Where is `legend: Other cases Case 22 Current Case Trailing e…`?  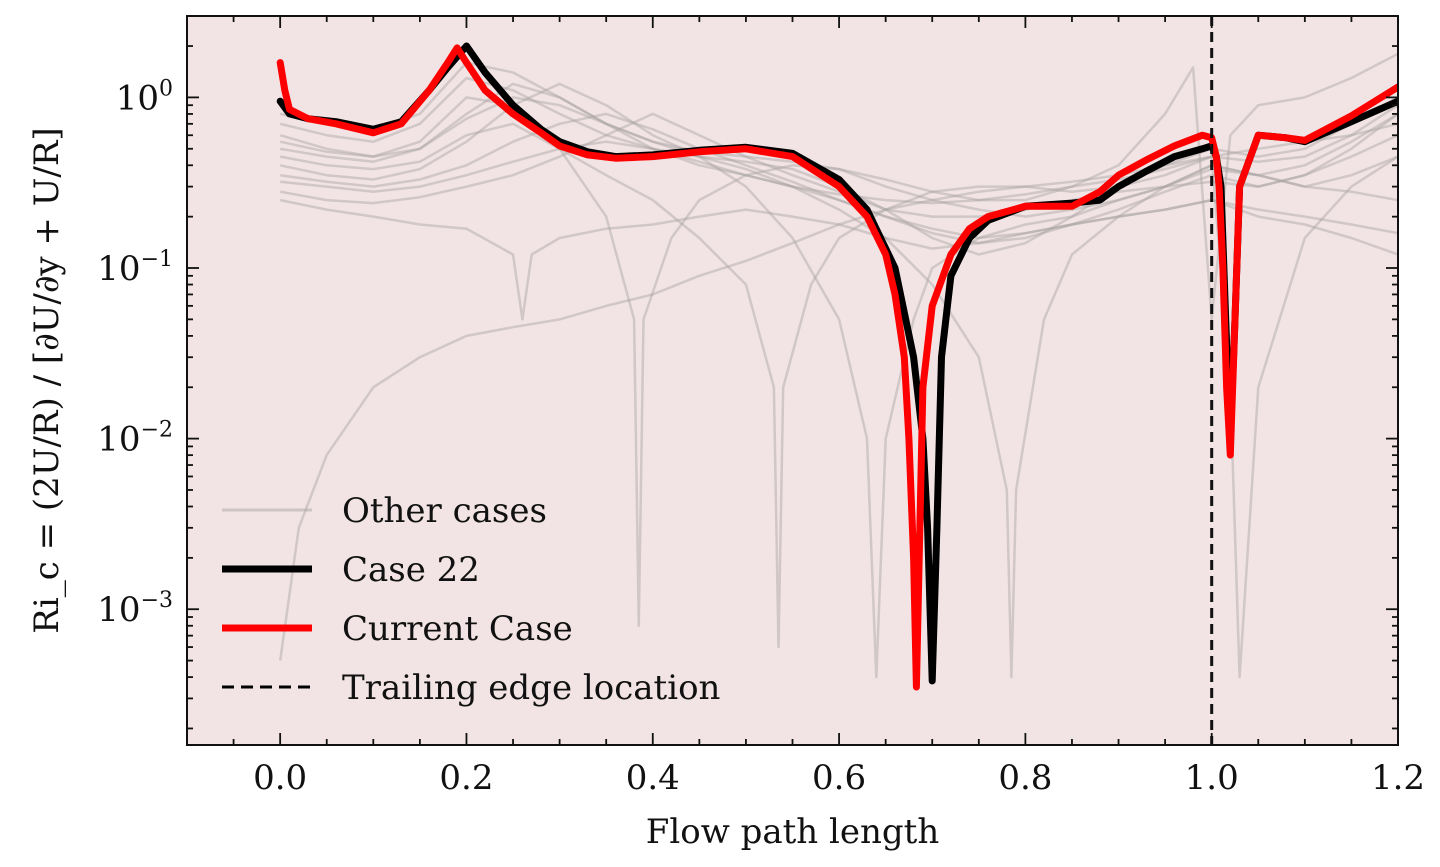
legend: Other cases Case 22 Current Case Trailing e… is located at coordinates (471, 599).